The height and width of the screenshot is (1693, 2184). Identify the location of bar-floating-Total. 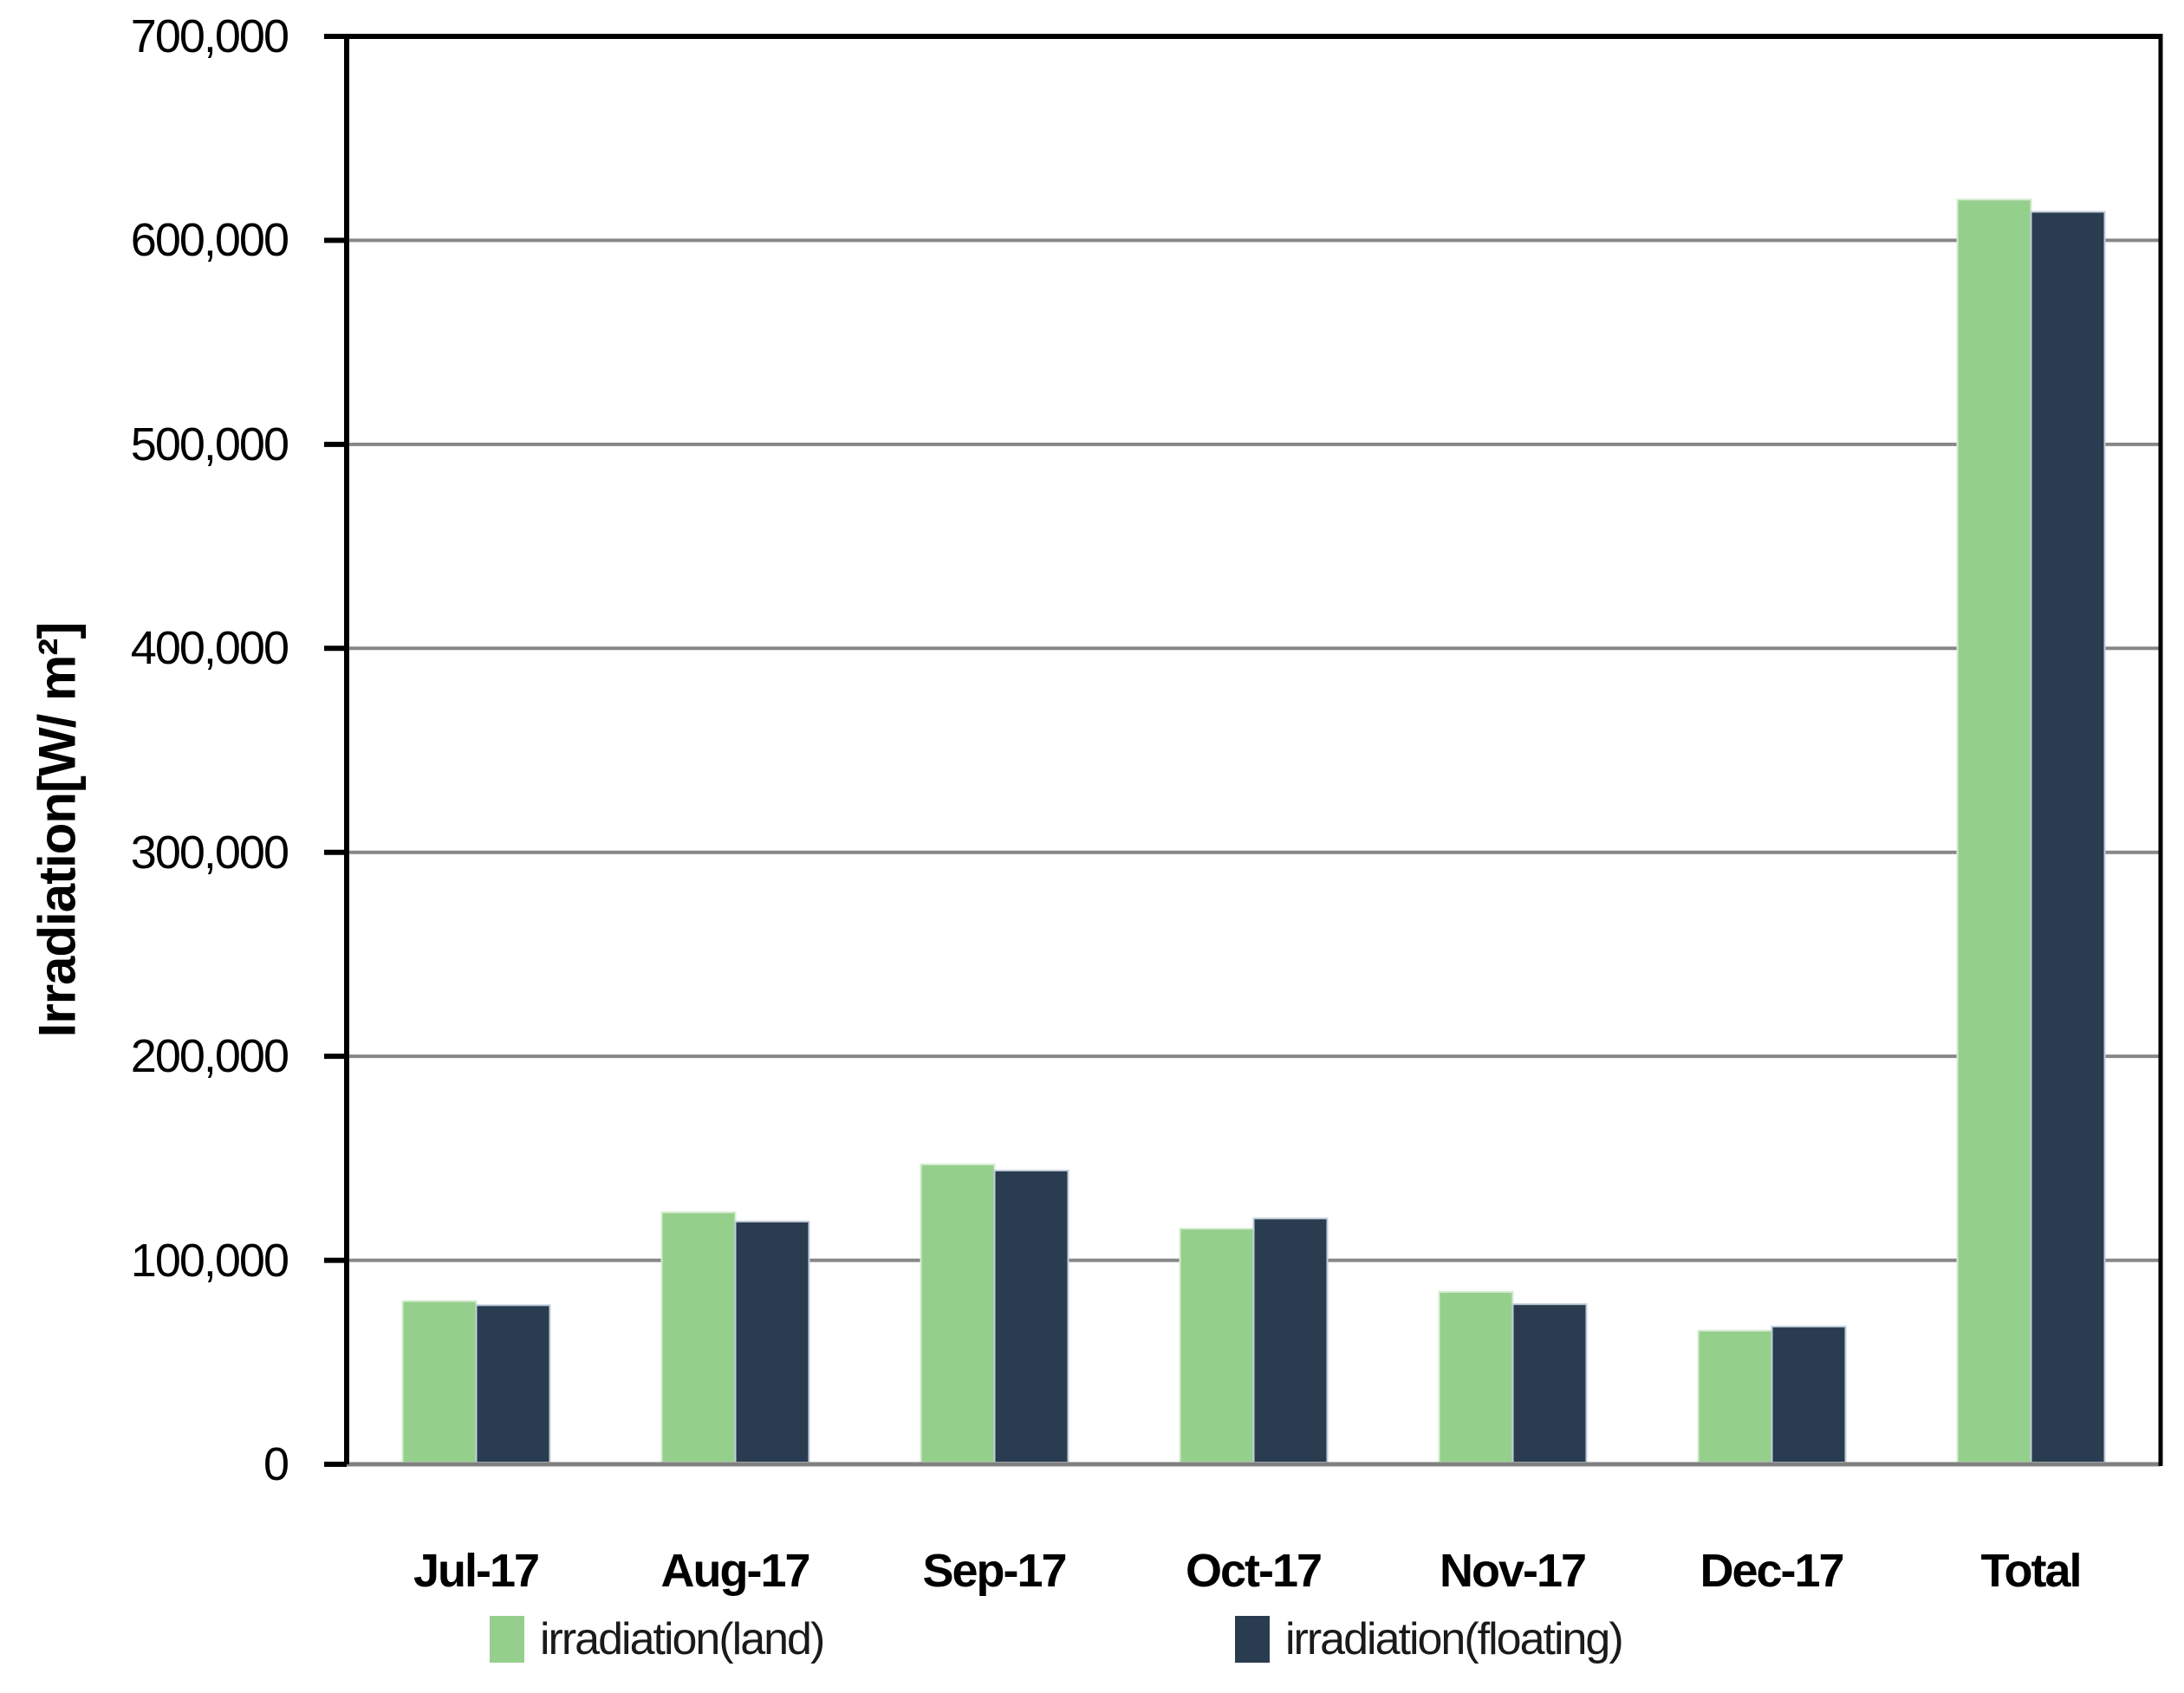
(2068, 837).